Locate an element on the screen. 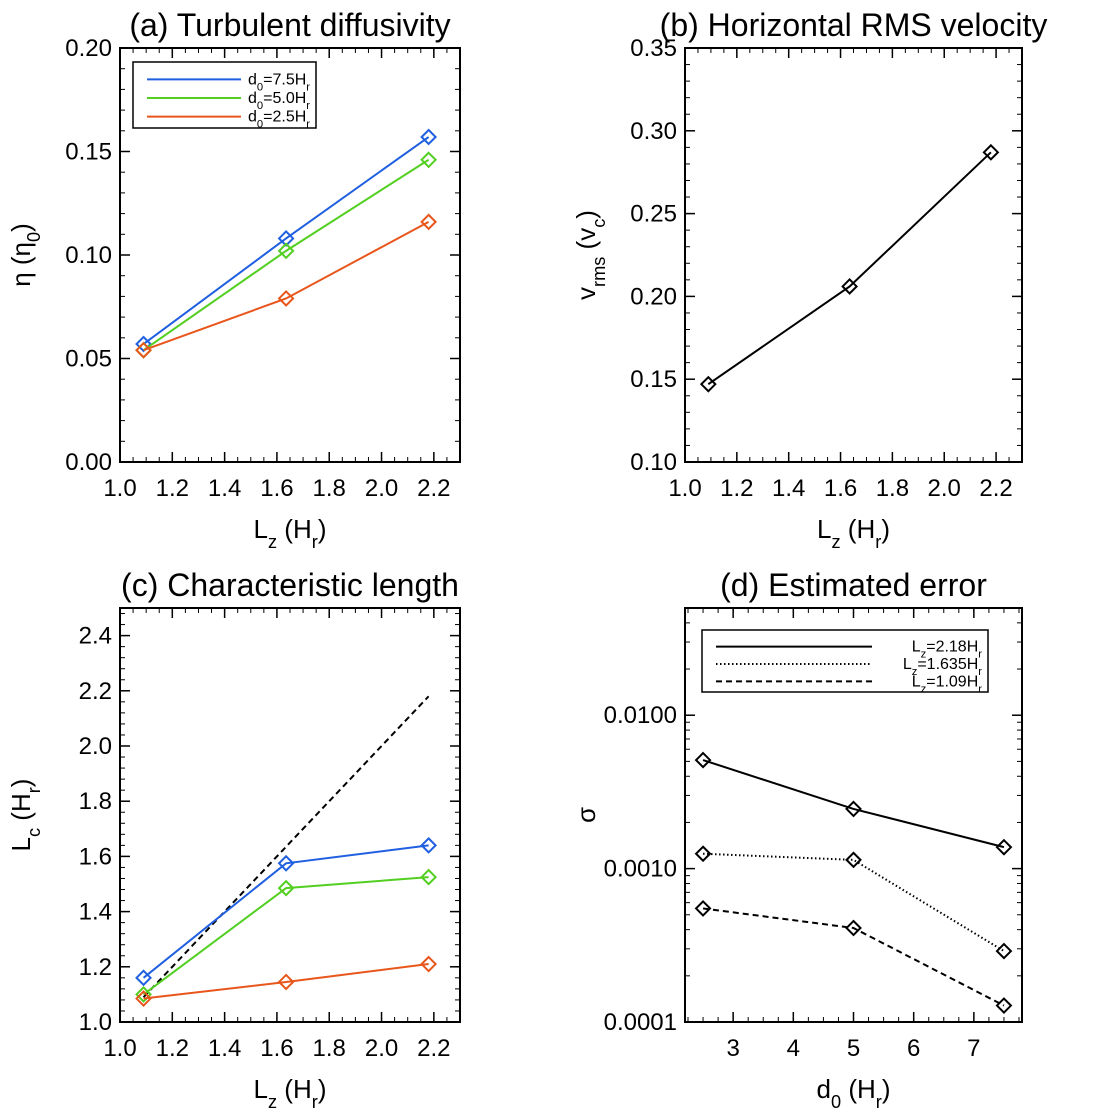 This screenshot has width=1104, height=1119. x-tick-label: 4 is located at coordinates (793, 1048).